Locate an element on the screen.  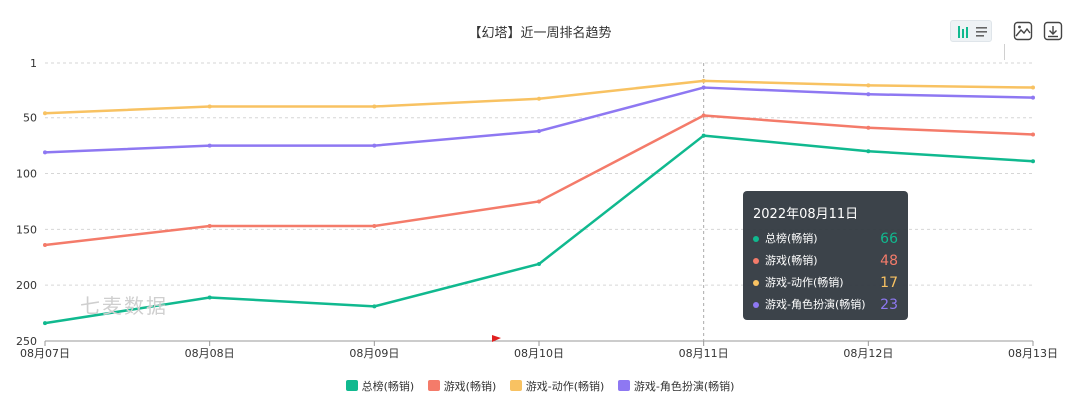
tooltip-series-name: 游戏-动作(畅销) is located at coordinates (804, 282).